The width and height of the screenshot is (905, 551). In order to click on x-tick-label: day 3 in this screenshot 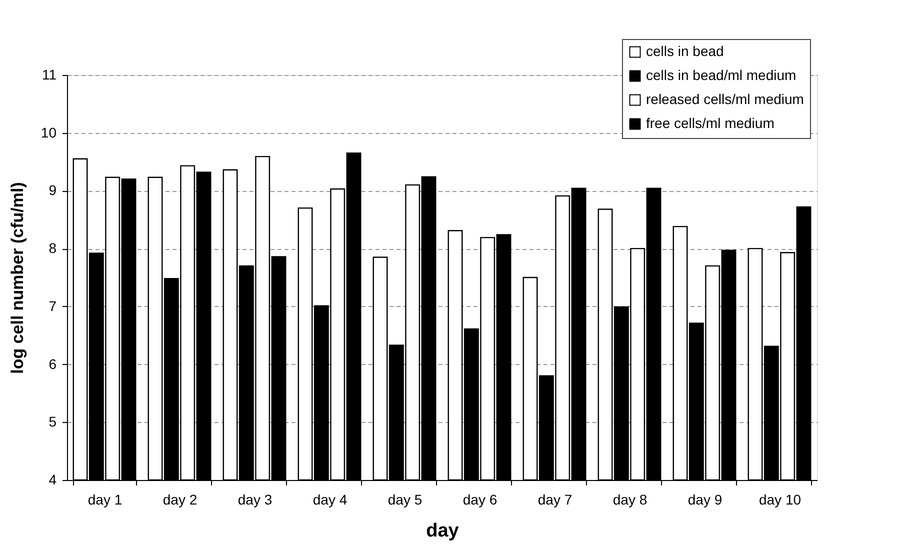, I will do `click(255, 500)`.